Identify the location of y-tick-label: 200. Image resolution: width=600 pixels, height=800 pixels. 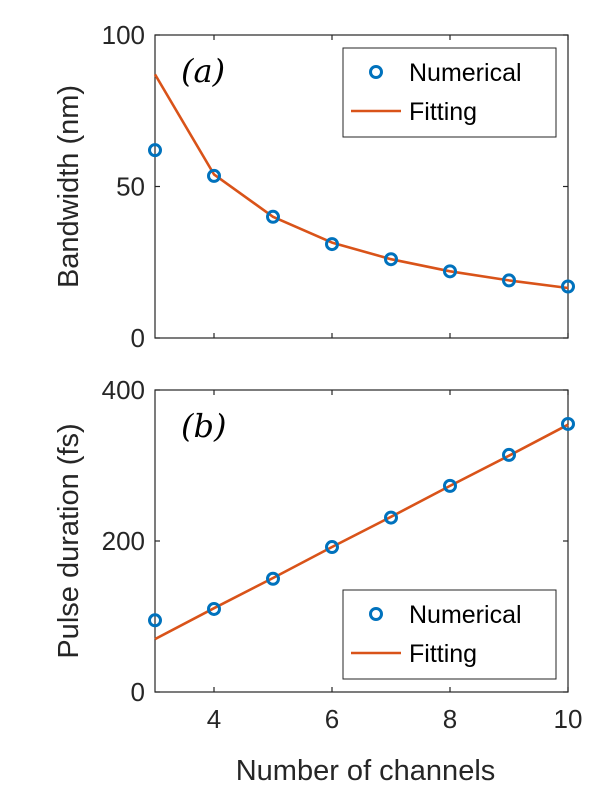
(123, 541).